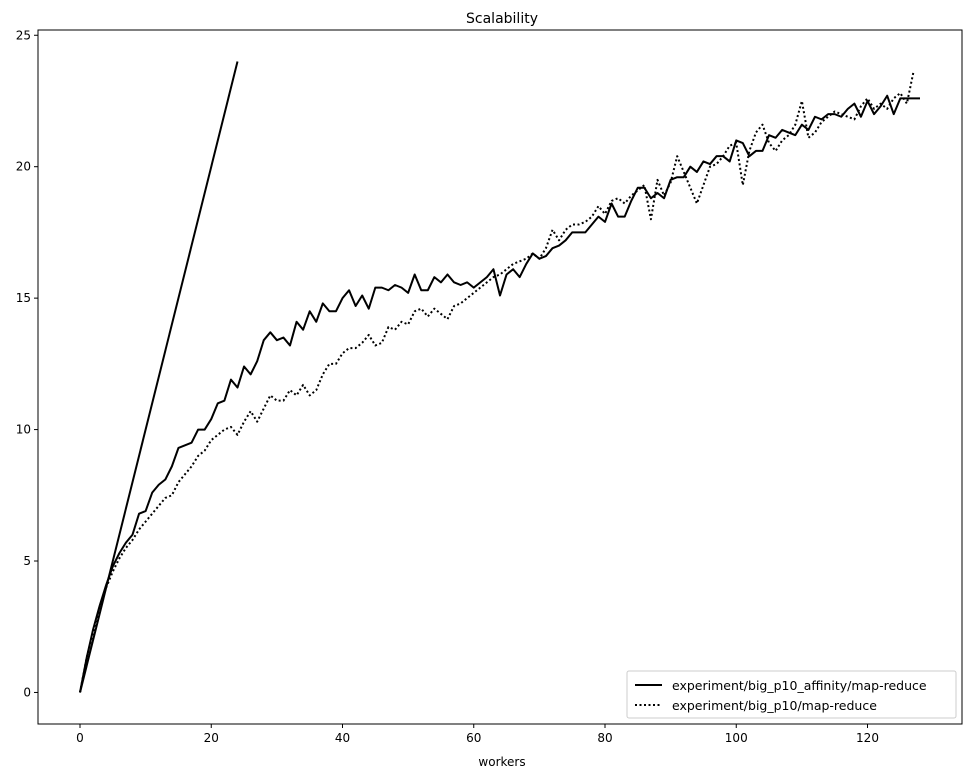  What do you see at coordinates (774, 705) in the screenshot?
I see `legend-label-map-reduce: experiment/big_p10/map-reduce` at bounding box center [774, 705].